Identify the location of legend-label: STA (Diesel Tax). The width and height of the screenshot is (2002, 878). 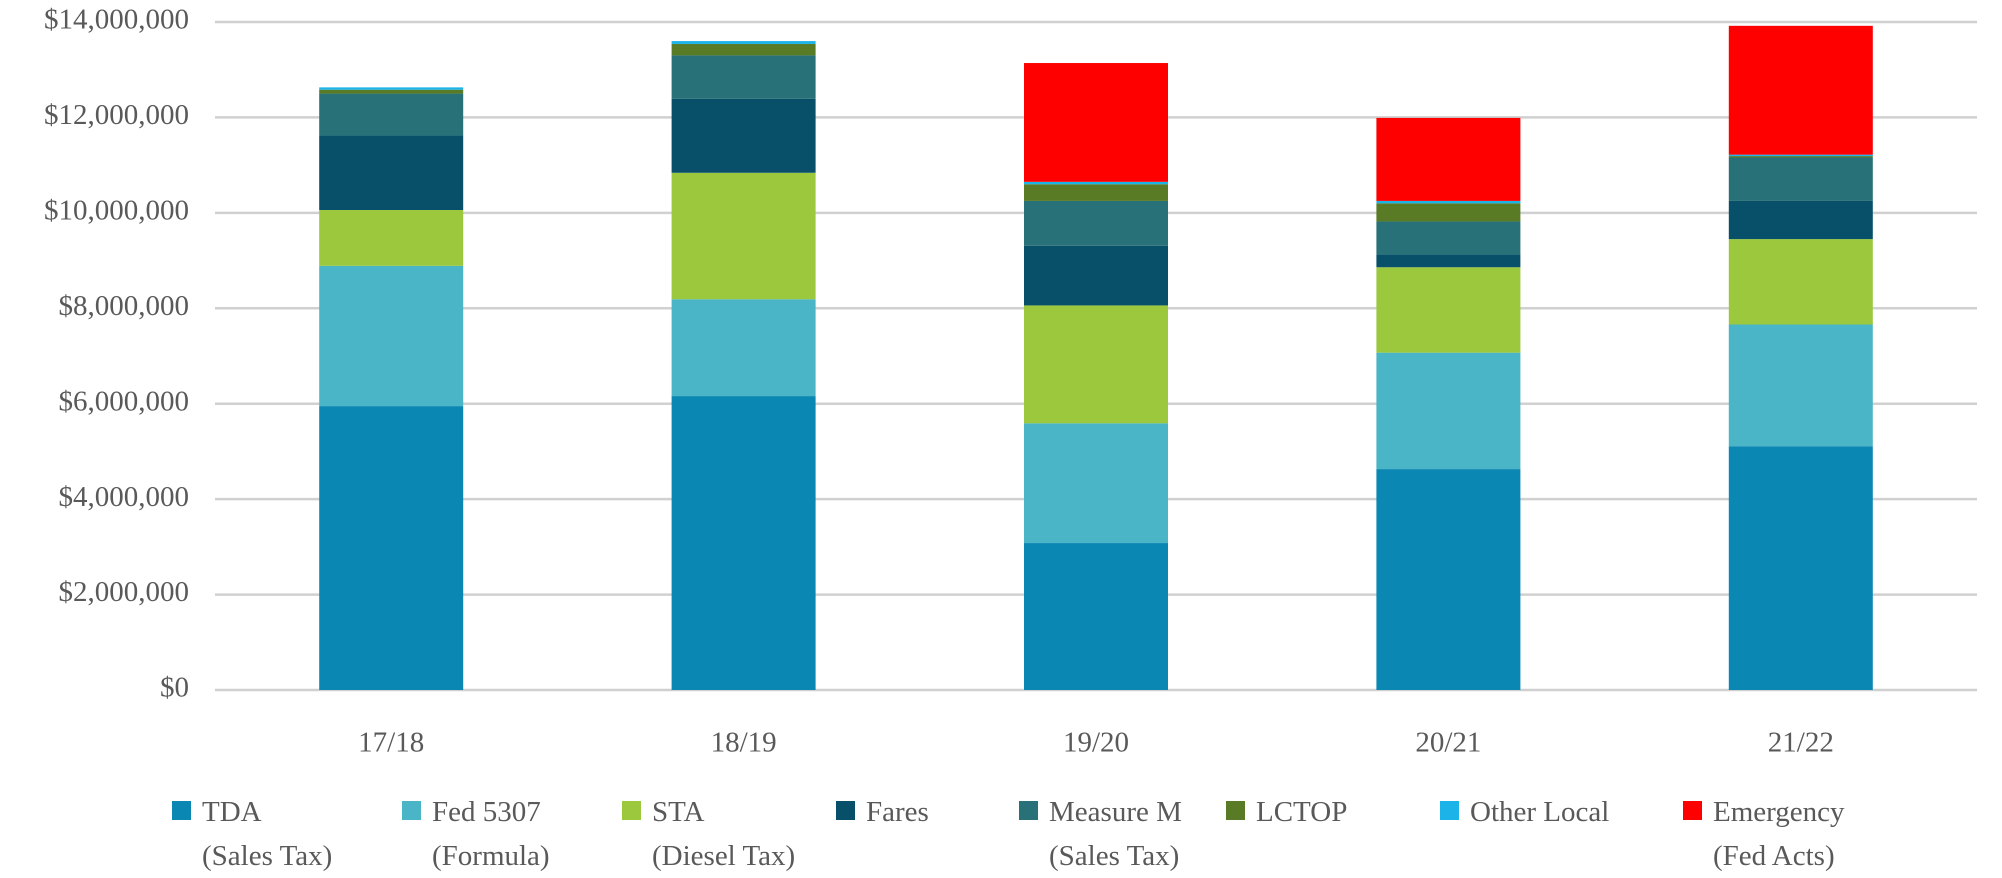
(724, 834).